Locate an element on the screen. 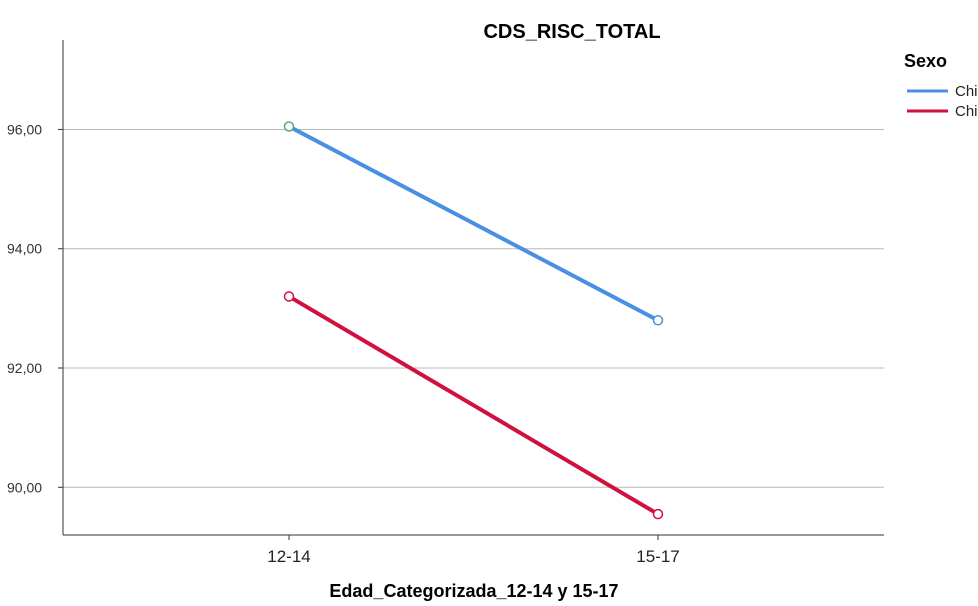  y-tick-labels: 90,00 92,00 94,00 96,00 is located at coordinates (35, 308).